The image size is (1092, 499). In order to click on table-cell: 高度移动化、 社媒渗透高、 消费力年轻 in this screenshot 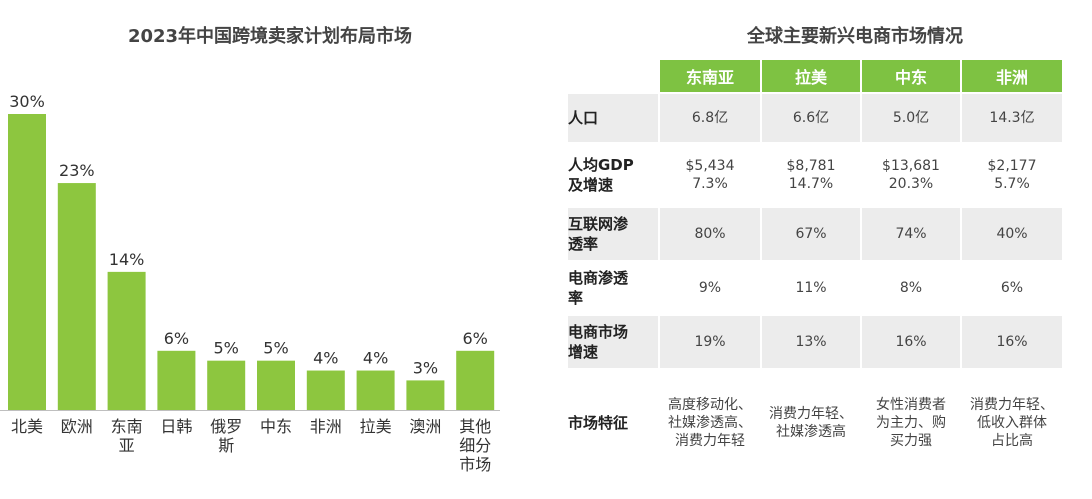, I will do `click(710, 423)`.